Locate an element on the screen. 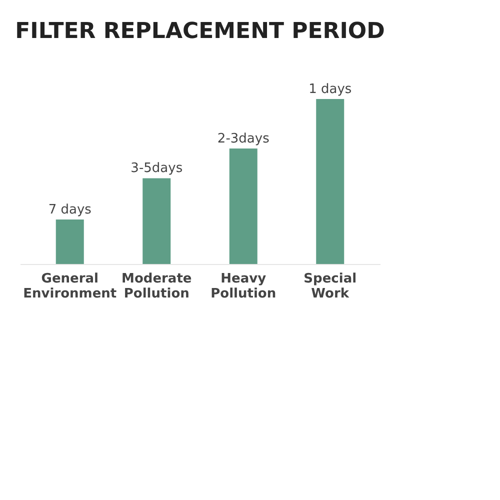 This screenshot has width=500, height=500. x-tick-label: General Environment is located at coordinates (70, 287).